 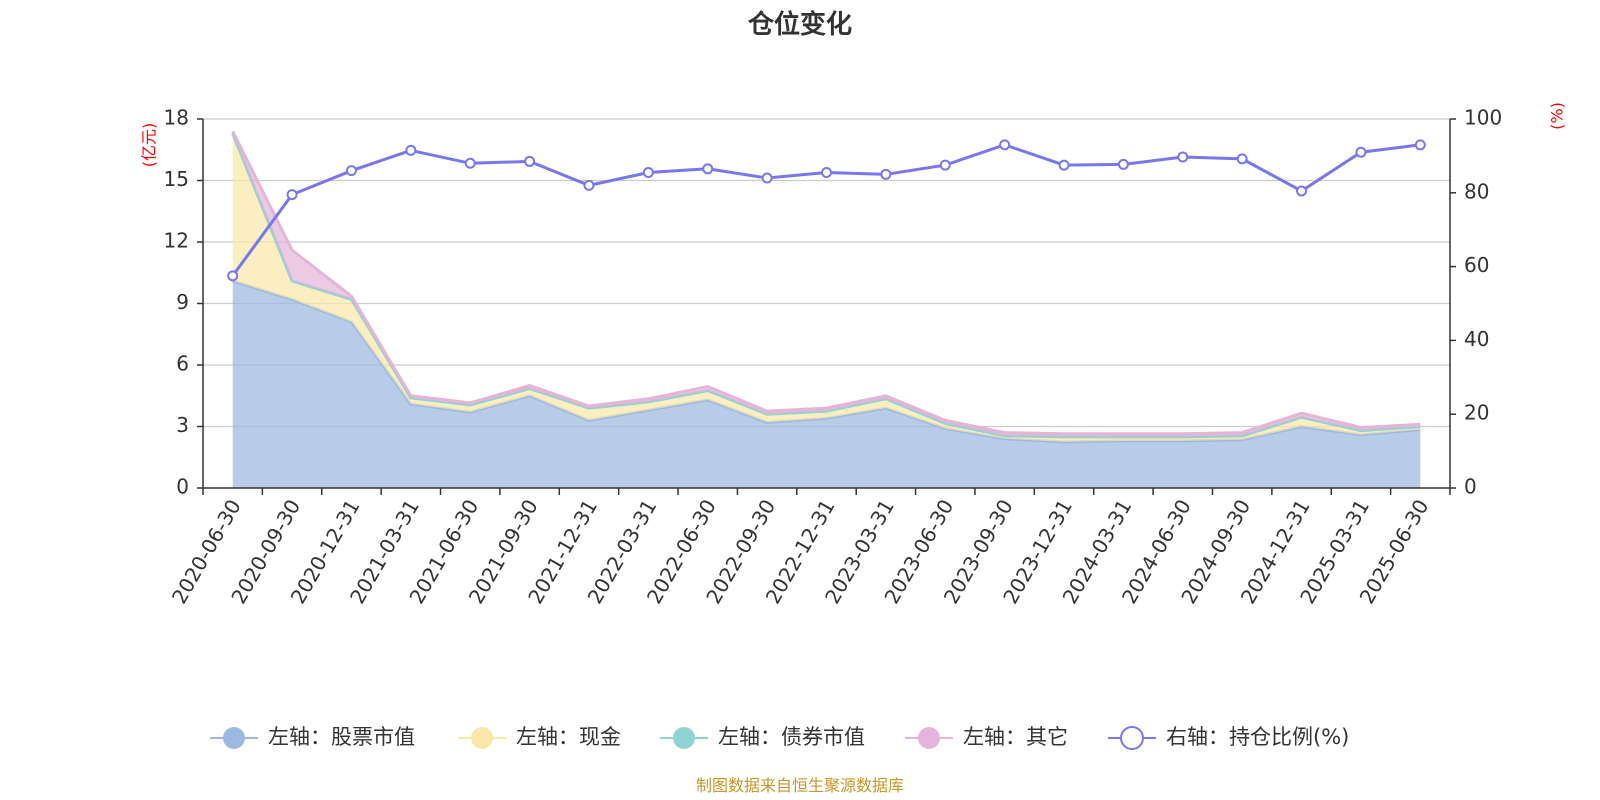 What do you see at coordinates (1476, 339) in the screenshot?
I see `right-tick-label: 40` at bounding box center [1476, 339].